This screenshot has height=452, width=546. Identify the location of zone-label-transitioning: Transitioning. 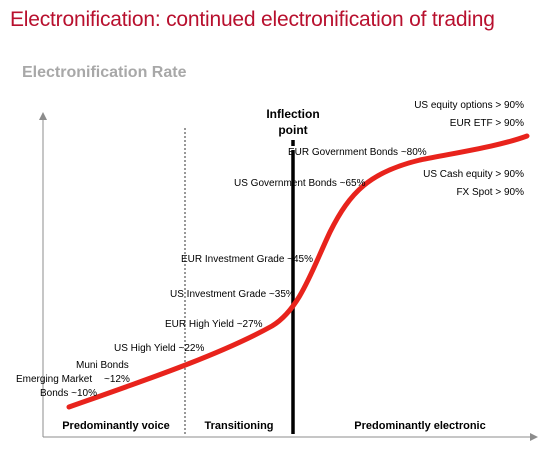
(238, 426).